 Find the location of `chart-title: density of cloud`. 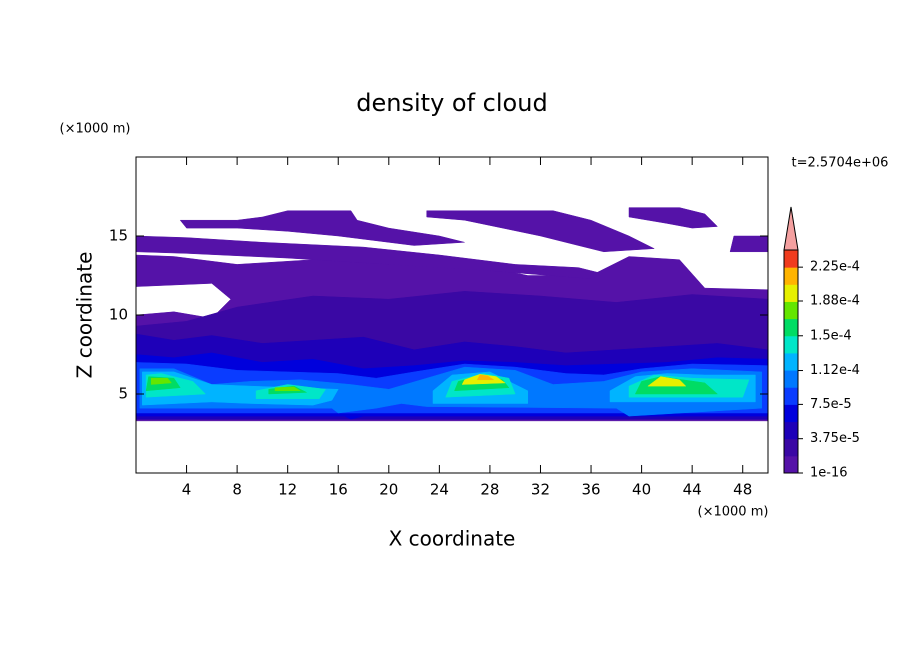

chart-title: density of cloud is located at coordinates (451, 103).